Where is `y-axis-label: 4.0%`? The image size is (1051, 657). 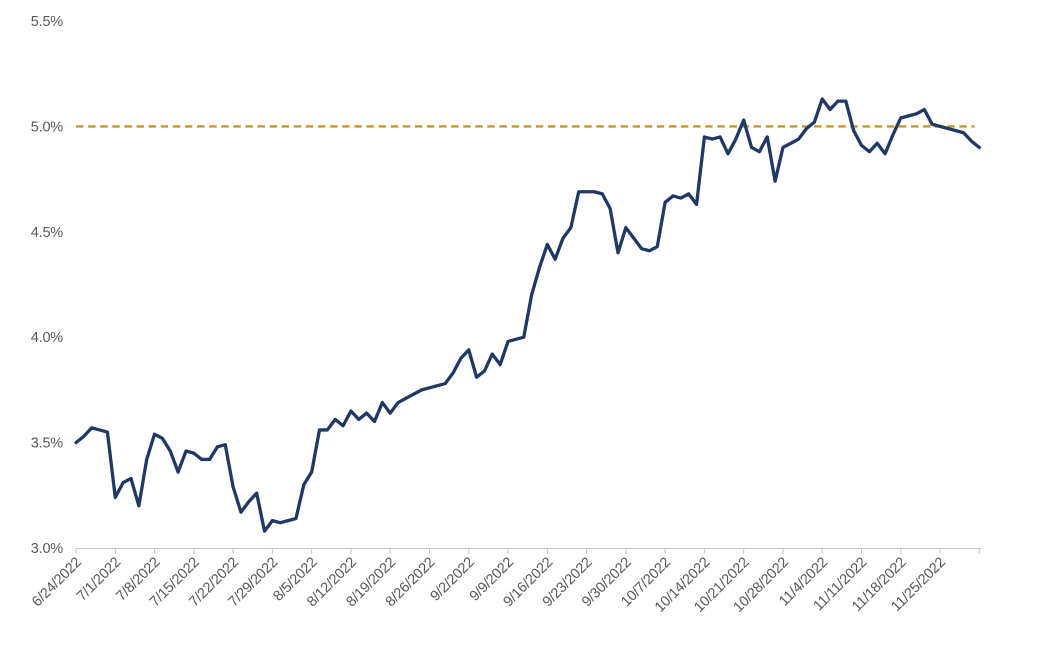 y-axis-label: 4.0% is located at coordinates (47, 338).